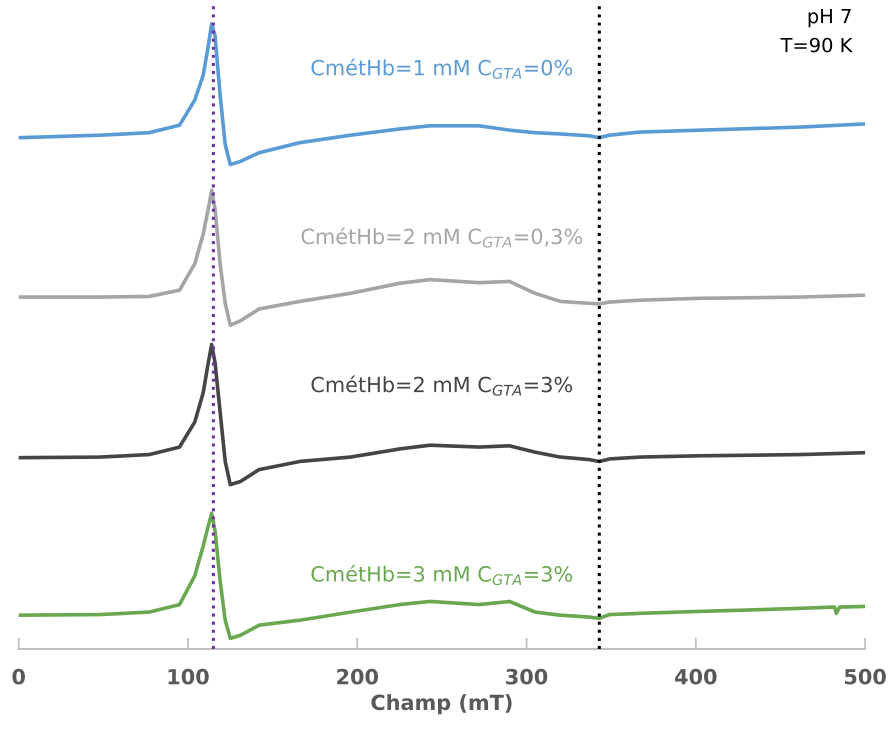  I want to click on text: CmétHb=1 mM C$_{GTA}$=0%, so click(441, 68).